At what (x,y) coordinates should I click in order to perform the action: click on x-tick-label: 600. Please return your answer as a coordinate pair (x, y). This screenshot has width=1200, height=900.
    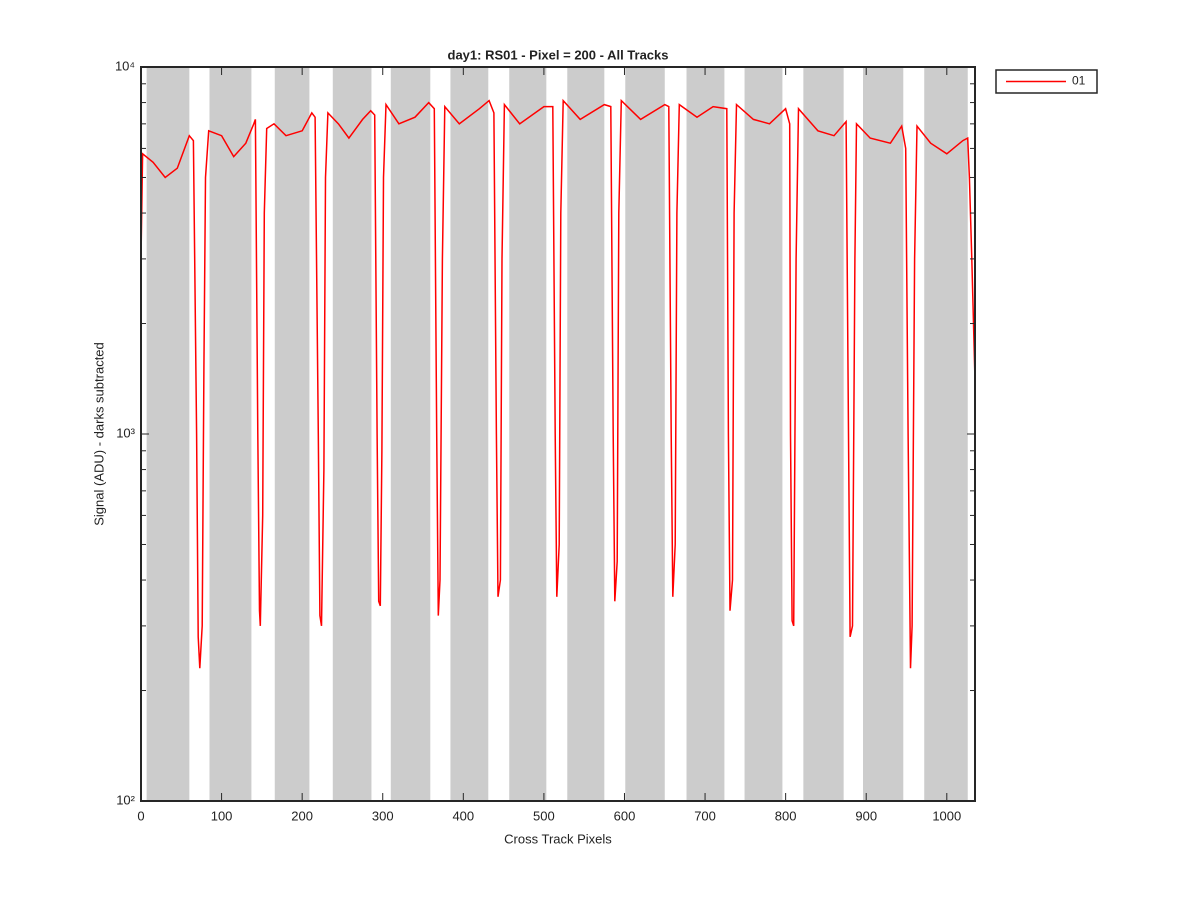
    Looking at the image, I should click on (625, 815).